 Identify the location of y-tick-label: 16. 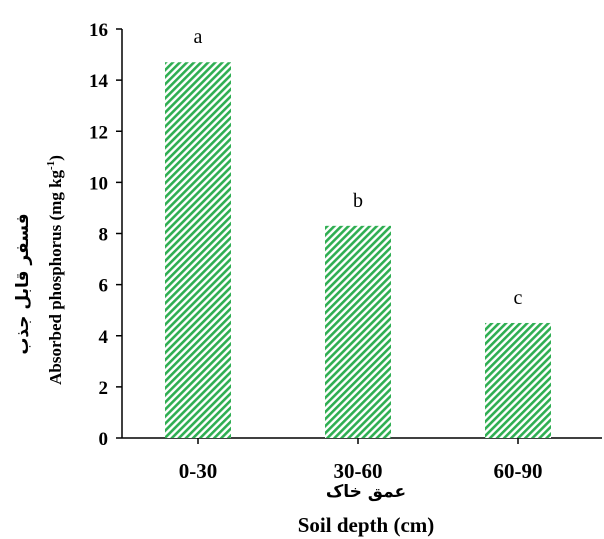
(98, 30).